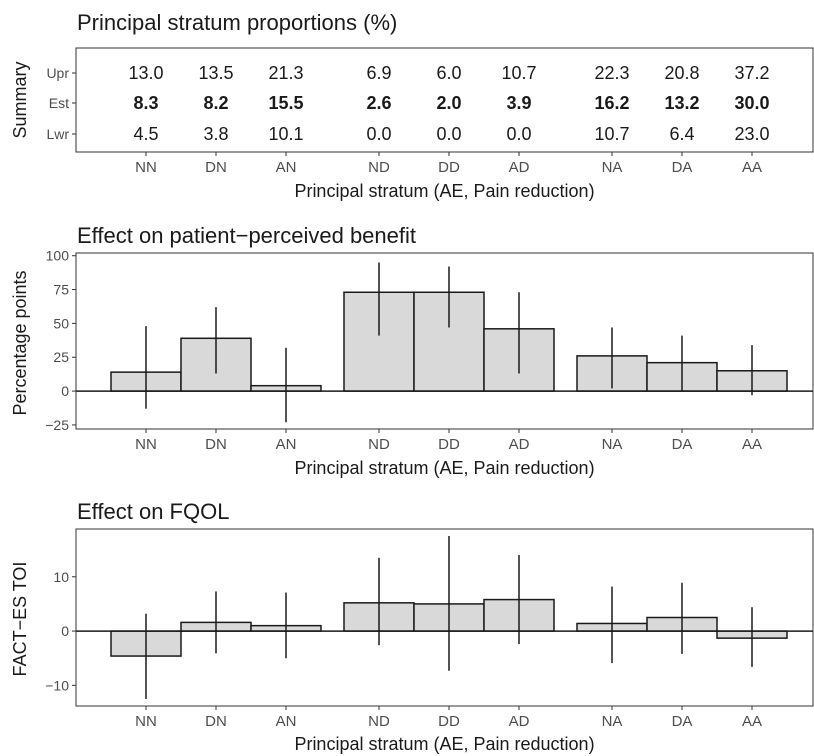  I want to click on table-row-label-est: Est, so click(59, 103).